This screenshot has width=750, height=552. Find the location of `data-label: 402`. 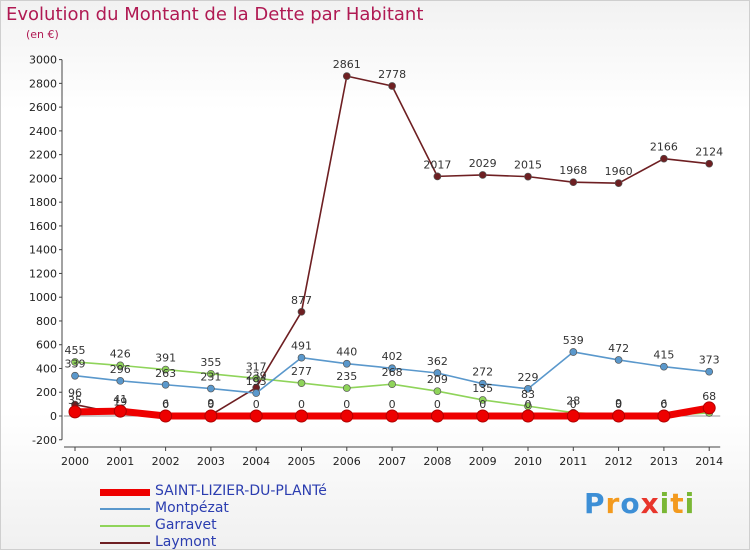

data-label: 402 is located at coordinates (392, 356).